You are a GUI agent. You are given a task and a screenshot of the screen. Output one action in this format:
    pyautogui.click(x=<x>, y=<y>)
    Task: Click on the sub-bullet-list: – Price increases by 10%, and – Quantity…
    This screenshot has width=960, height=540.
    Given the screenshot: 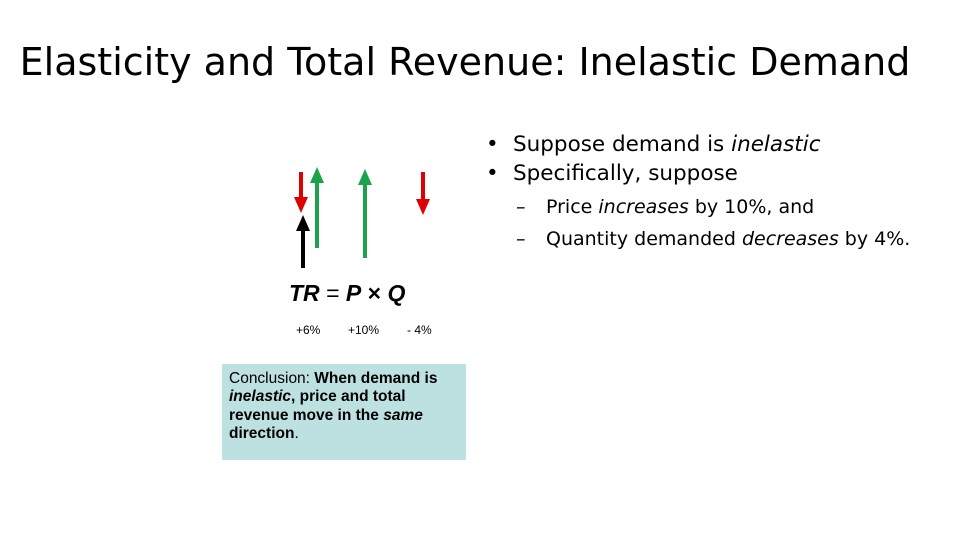 What is the action you would take?
    pyautogui.click(x=716, y=223)
    